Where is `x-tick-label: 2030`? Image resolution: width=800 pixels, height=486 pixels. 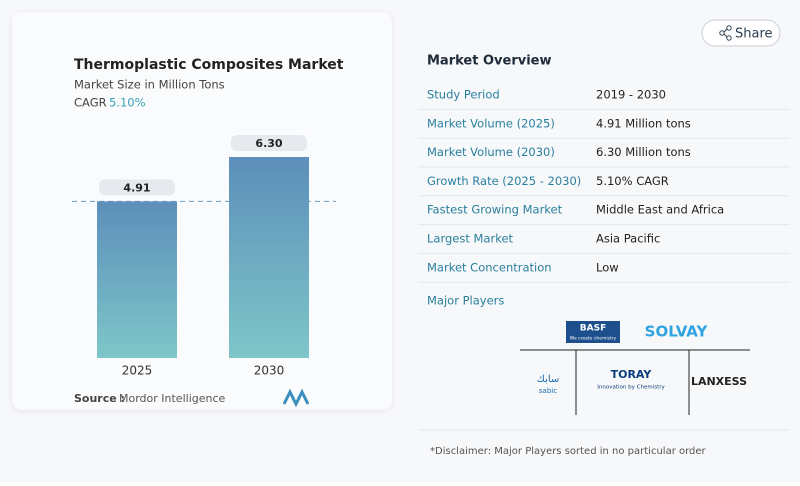 x-tick-label: 2030 is located at coordinates (269, 371).